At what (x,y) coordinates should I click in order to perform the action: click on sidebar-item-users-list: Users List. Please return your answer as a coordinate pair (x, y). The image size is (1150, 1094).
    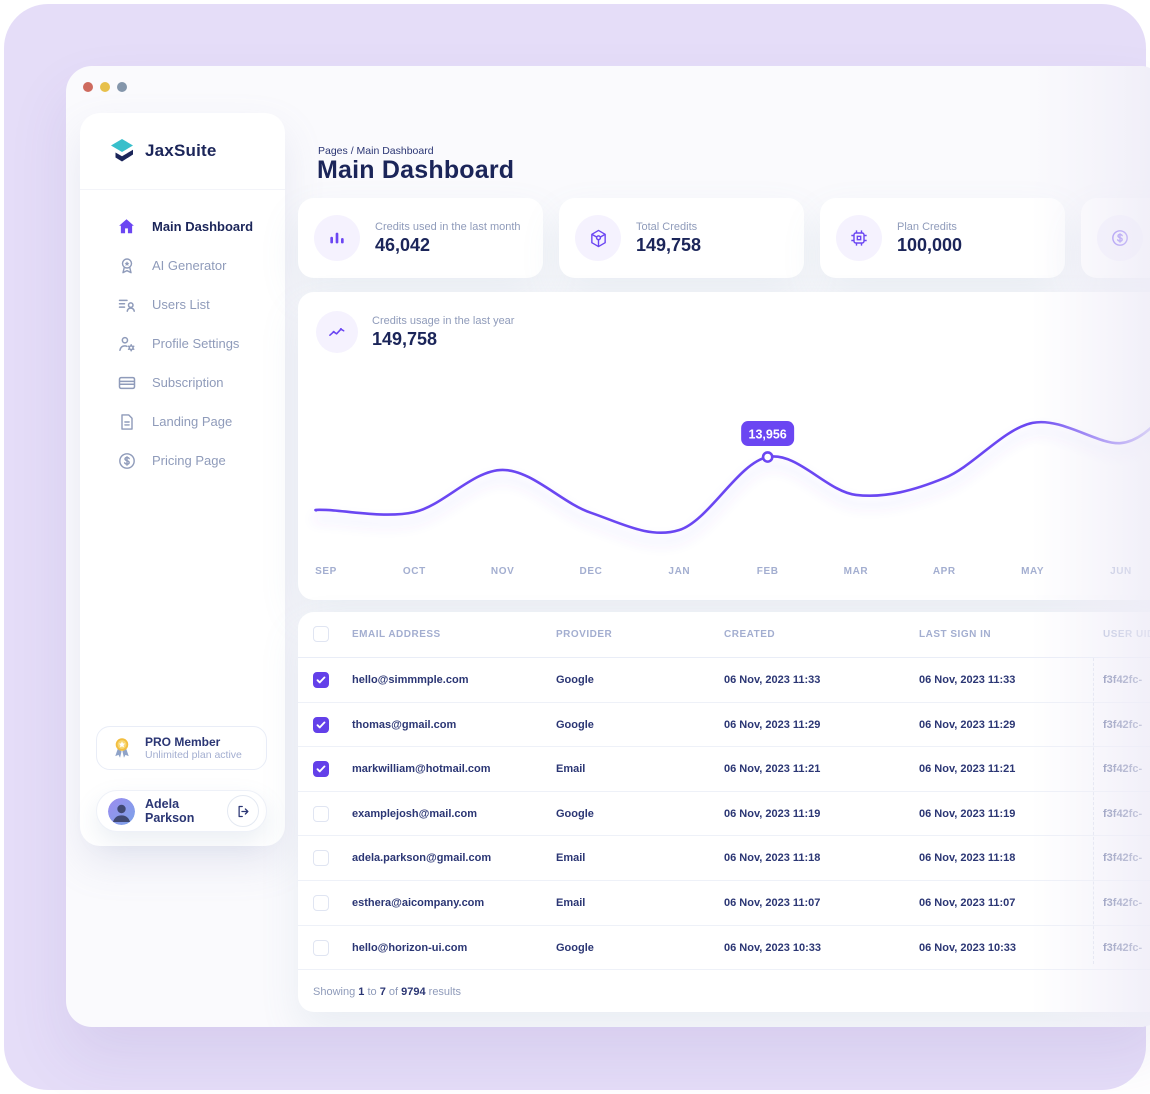
    Looking at the image, I should click on (182, 304).